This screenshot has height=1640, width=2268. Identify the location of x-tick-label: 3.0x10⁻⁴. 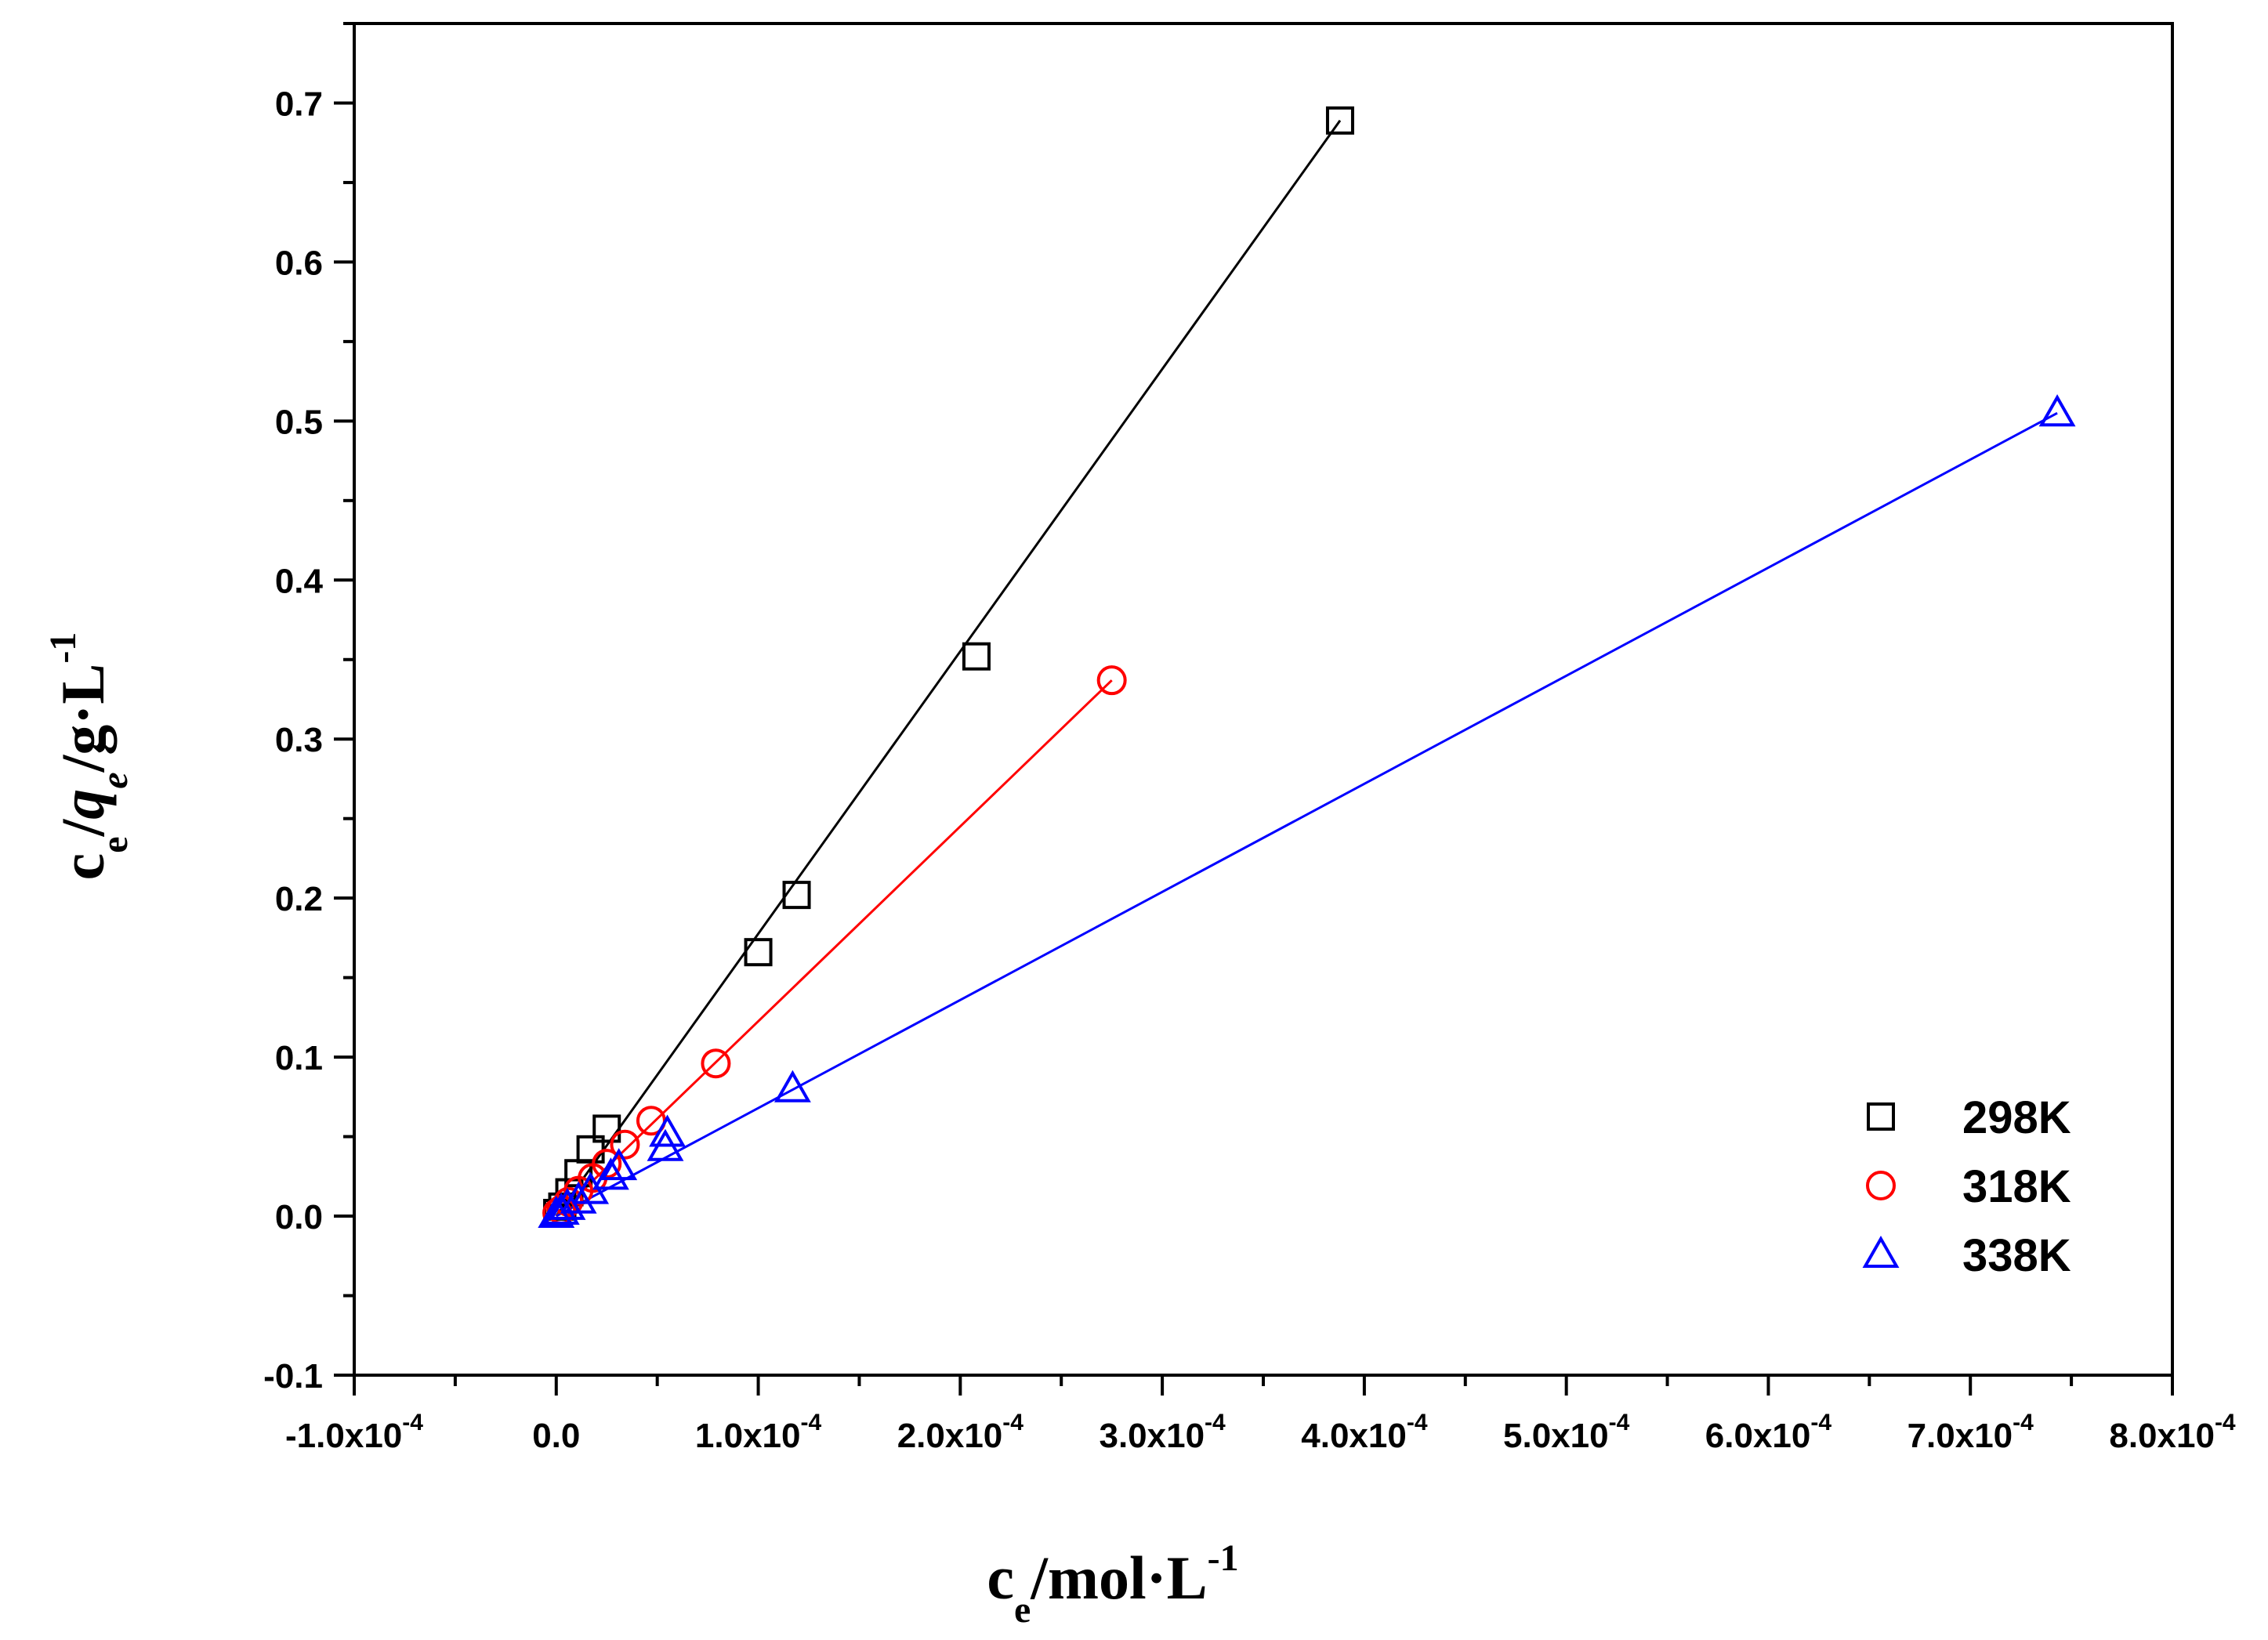
(1162, 1432).